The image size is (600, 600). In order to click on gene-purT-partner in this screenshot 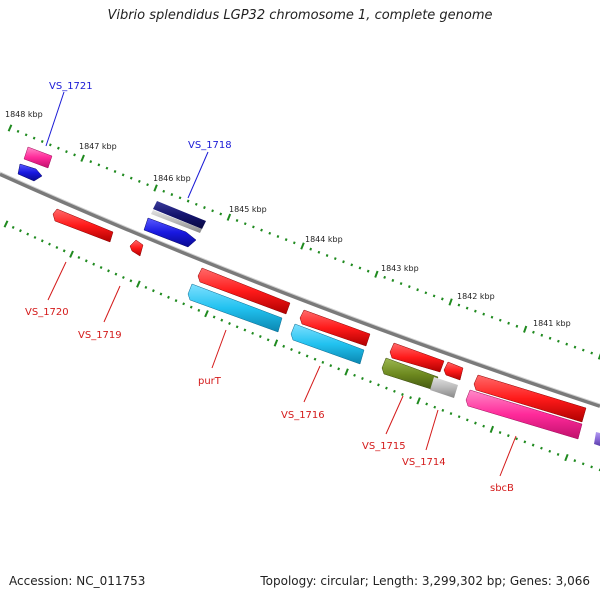, I will do `click(235, 308)`.